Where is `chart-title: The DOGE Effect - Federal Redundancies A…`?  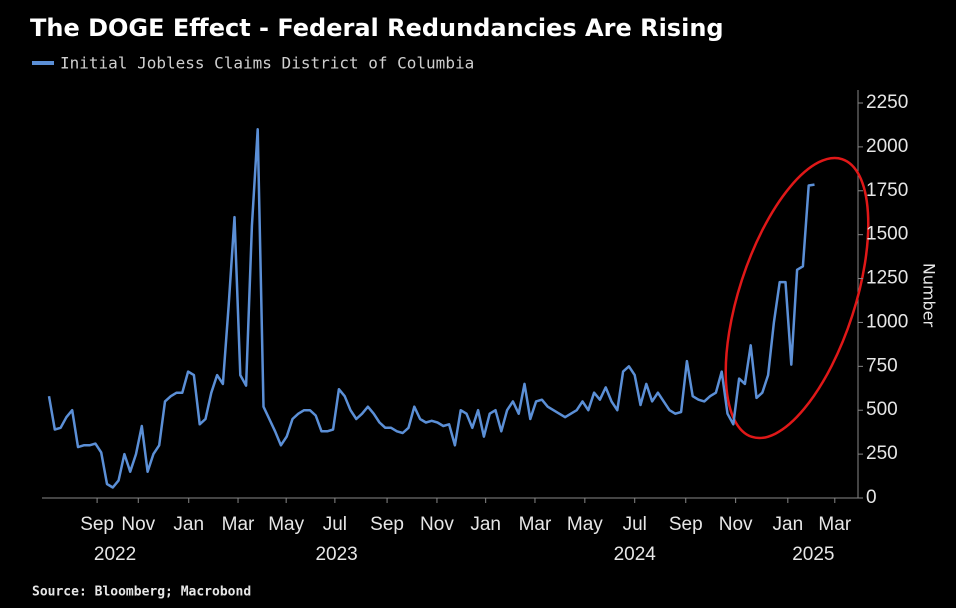 chart-title: The DOGE Effect - Federal Redundancies A… is located at coordinates (377, 28).